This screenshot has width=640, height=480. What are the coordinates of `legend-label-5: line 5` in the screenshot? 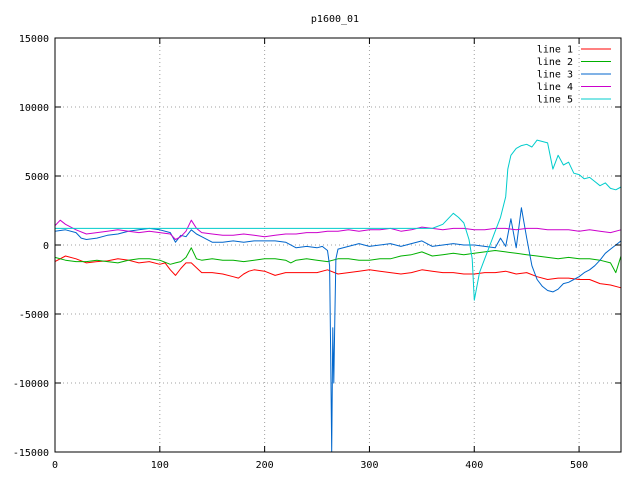 It's located at (555, 100).